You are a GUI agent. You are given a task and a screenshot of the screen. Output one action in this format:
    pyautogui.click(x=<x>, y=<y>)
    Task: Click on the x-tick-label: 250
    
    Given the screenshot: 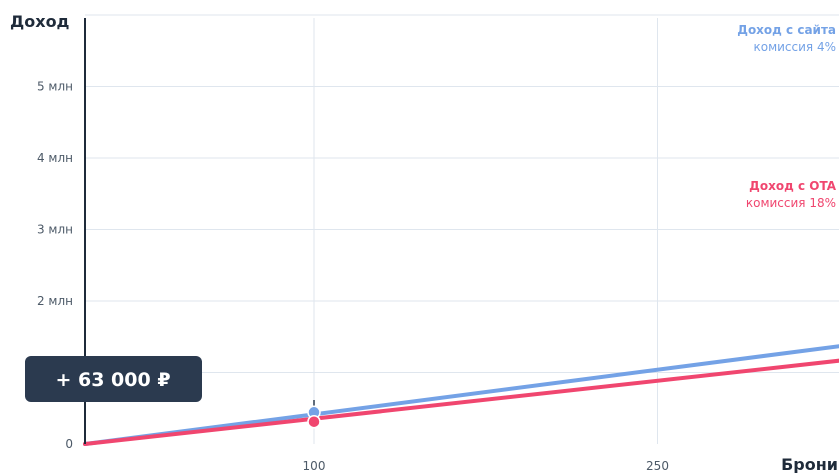 What is the action you would take?
    pyautogui.click(x=657, y=466)
    